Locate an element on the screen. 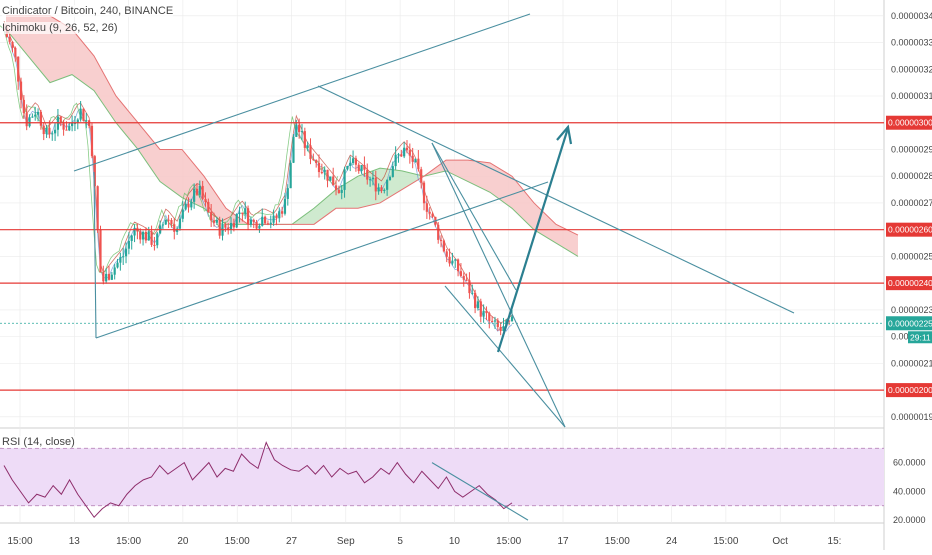 Image resolution: width=932 pixels, height=555 pixels. time-tick-label: Sep is located at coordinates (346, 541).